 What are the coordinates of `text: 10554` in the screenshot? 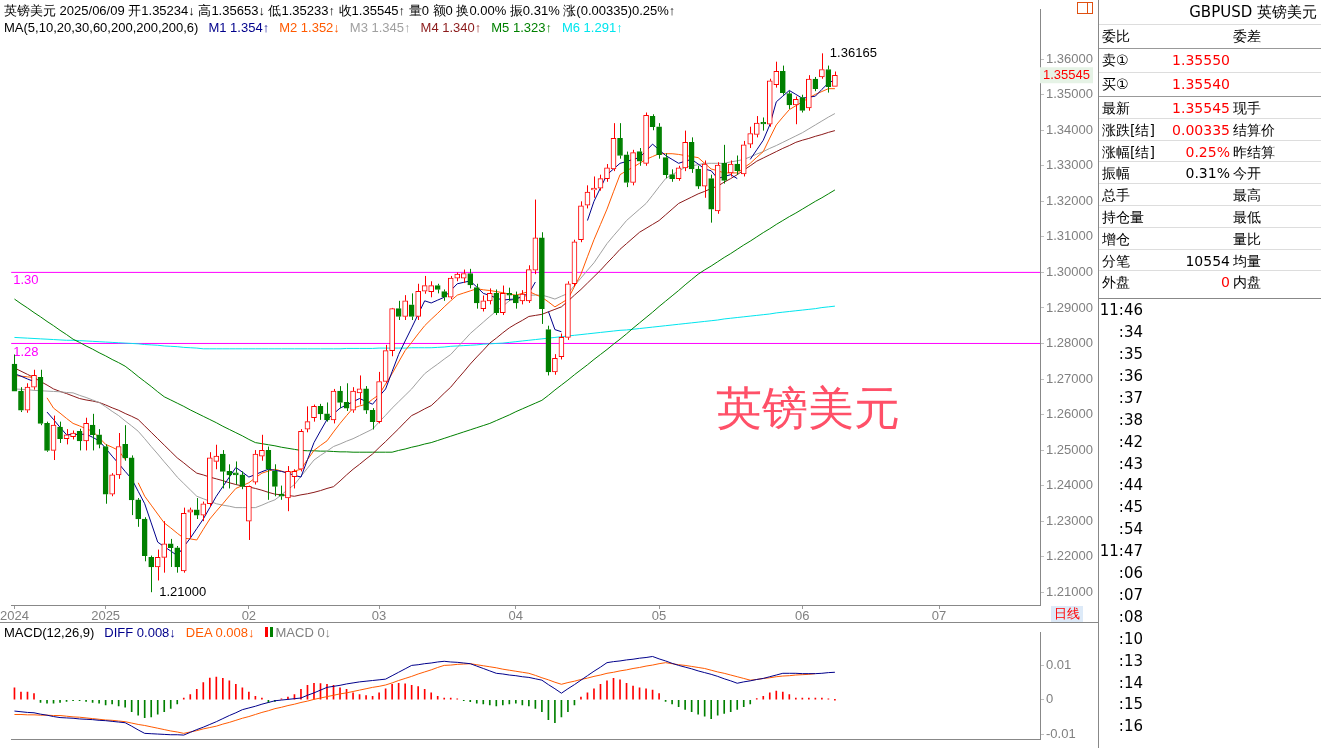 It's located at (1207, 260).